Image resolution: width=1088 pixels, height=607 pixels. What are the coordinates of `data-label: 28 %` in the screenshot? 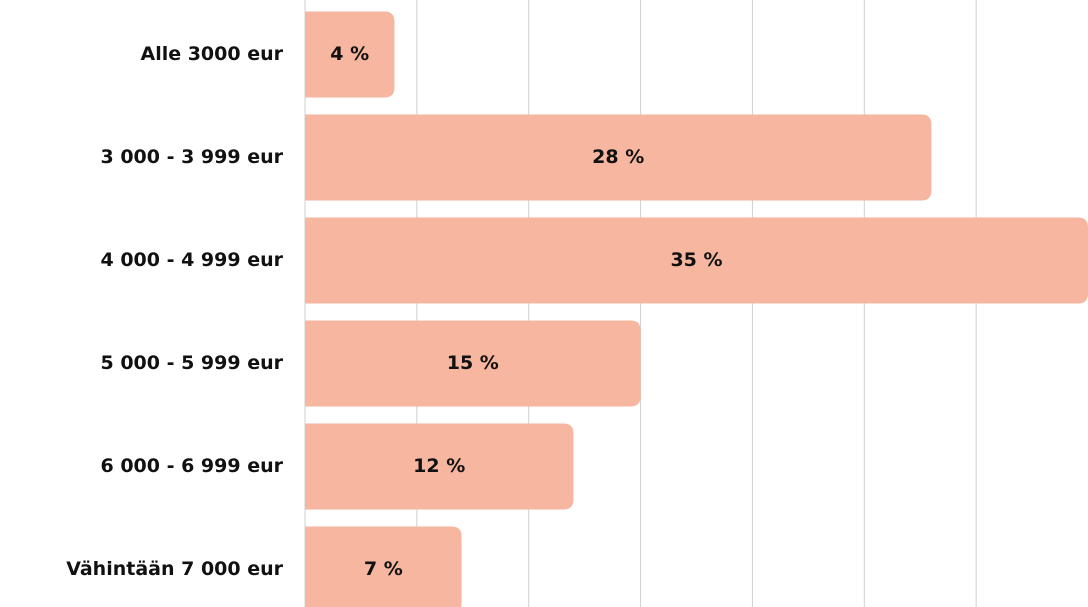 It's located at (618, 157).